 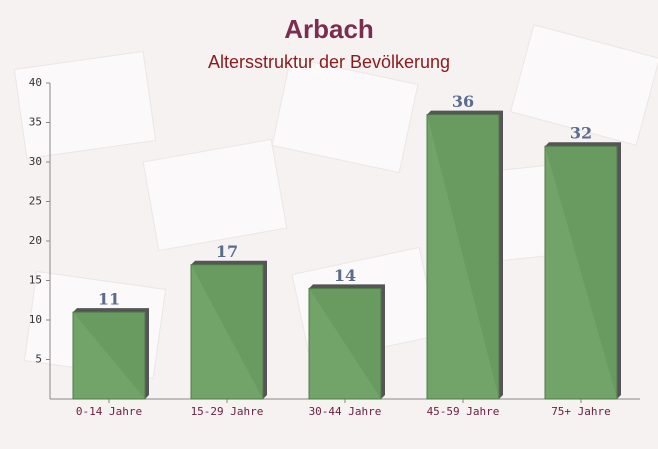 I want to click on y-tick-label: 10, so click(x=35, y=319).